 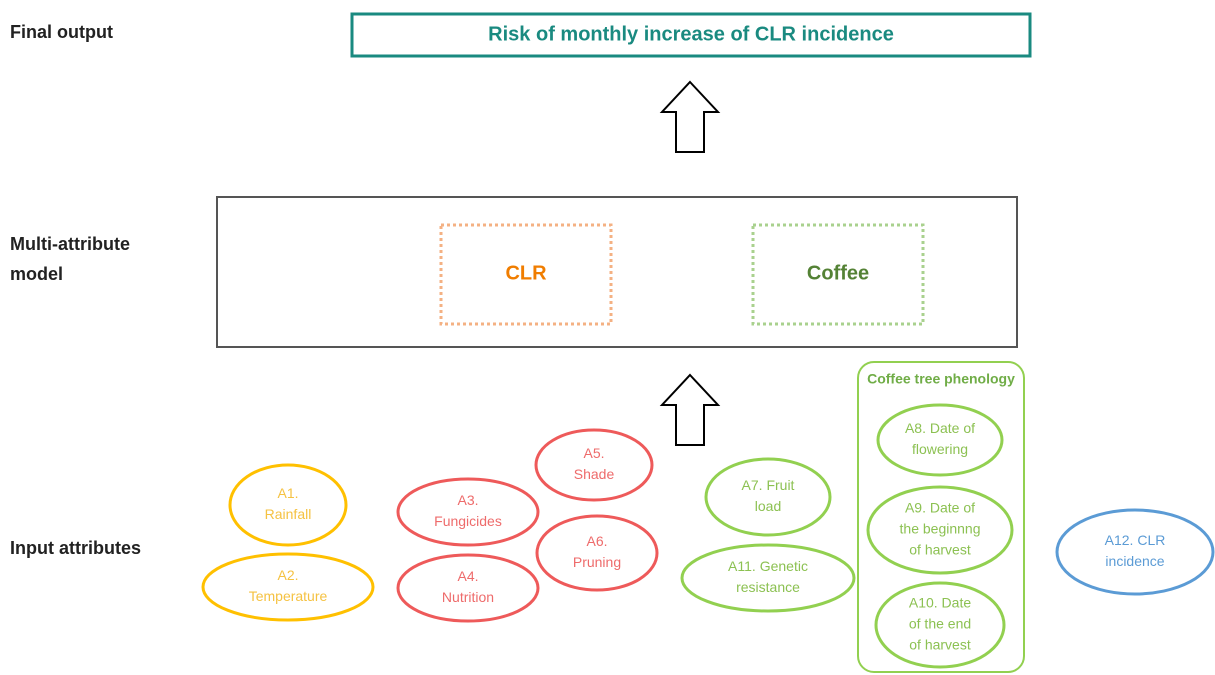 What do you see at coordinates (288, 596) in the screenshot?
I see `attribute-label: Temperature` at bounding box center [288, 596].